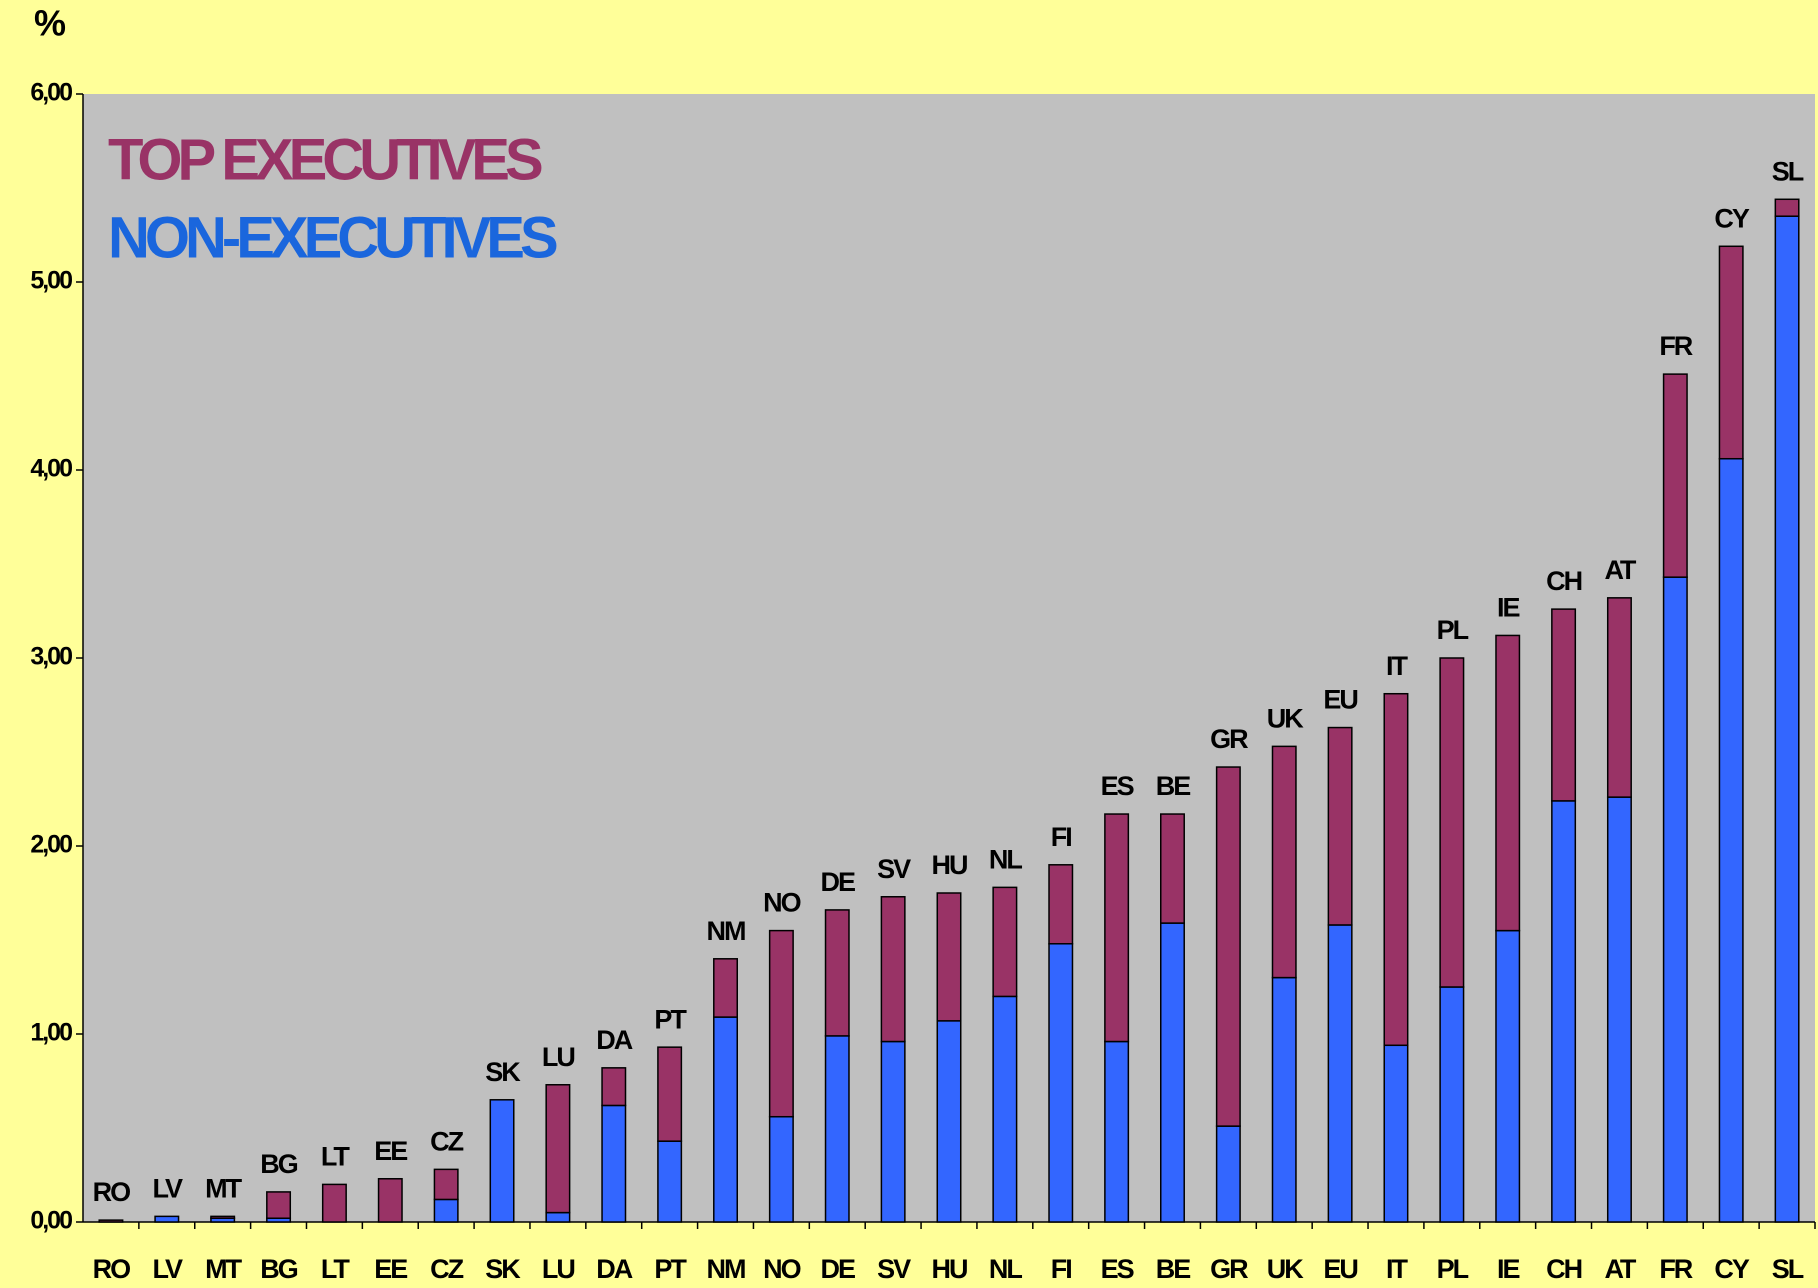  What do you see at coordinates (1788, 171) in the screenshot?
I see `bar-label: SL` at bounding box center [1788, 171].